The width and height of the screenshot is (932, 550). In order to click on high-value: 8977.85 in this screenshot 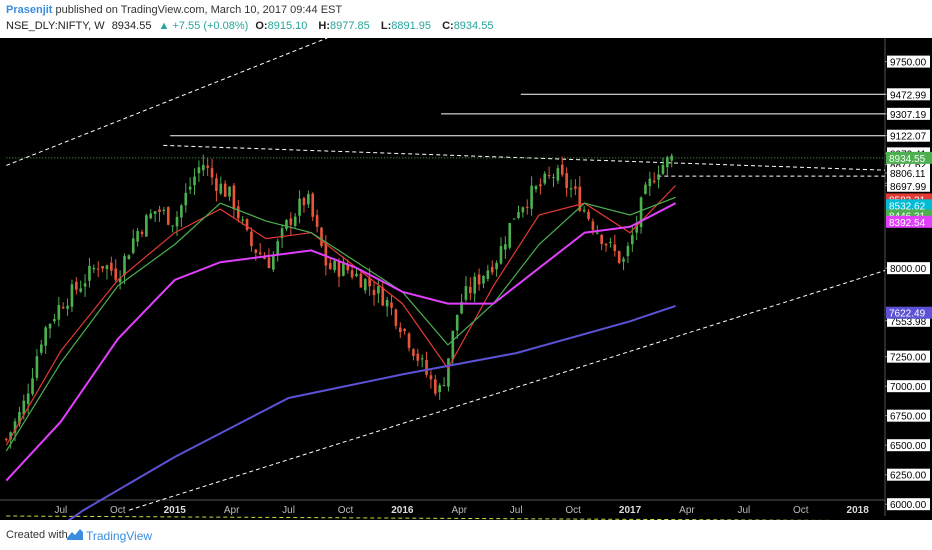, I will do `click(350, 26)`.